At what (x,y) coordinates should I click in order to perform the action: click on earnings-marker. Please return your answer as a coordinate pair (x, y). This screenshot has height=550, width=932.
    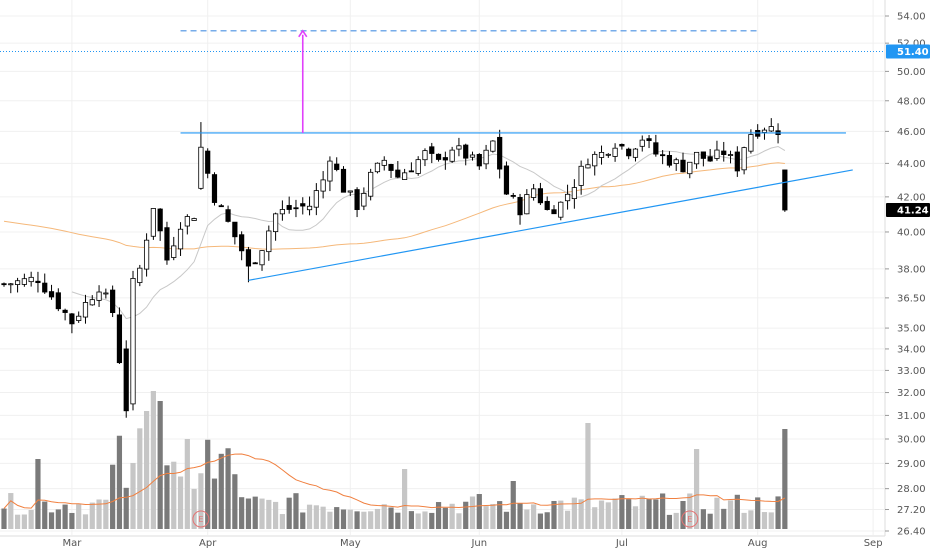
    Looking at the image, I should click on (690, 519).